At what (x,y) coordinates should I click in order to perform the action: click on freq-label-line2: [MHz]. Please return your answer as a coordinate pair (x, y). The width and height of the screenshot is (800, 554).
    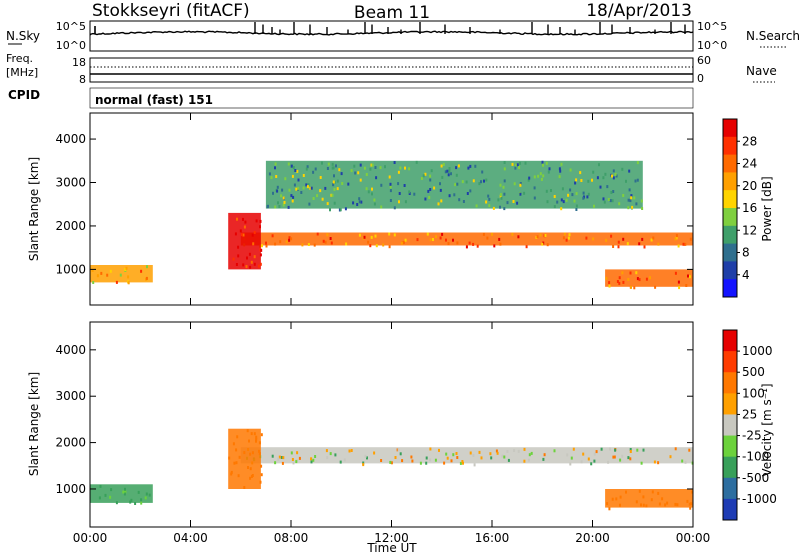
    Looking at the image, I should click on (22, 72).